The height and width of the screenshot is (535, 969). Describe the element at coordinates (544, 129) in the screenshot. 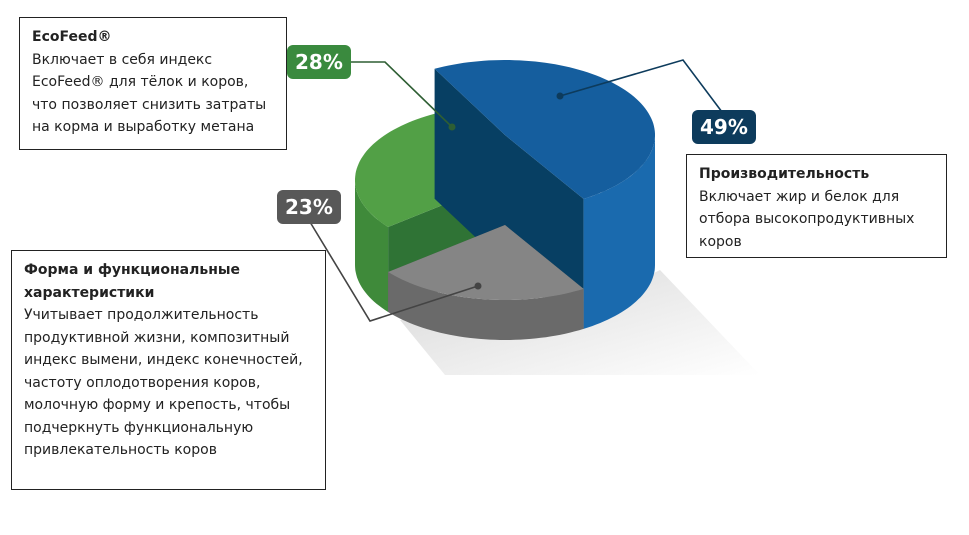

I see `slice-productivity-top` at that location.